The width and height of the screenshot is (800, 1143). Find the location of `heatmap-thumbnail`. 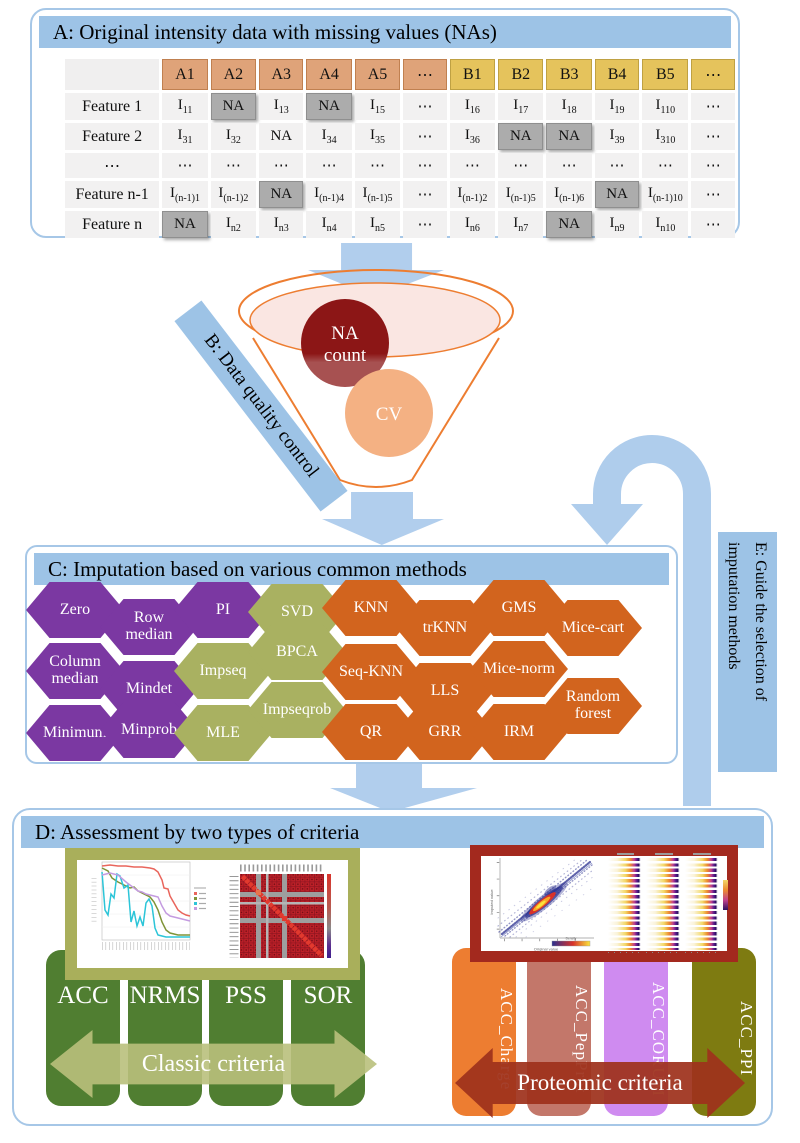

heatmap-thumbnail is located at coordinates (280, 911).